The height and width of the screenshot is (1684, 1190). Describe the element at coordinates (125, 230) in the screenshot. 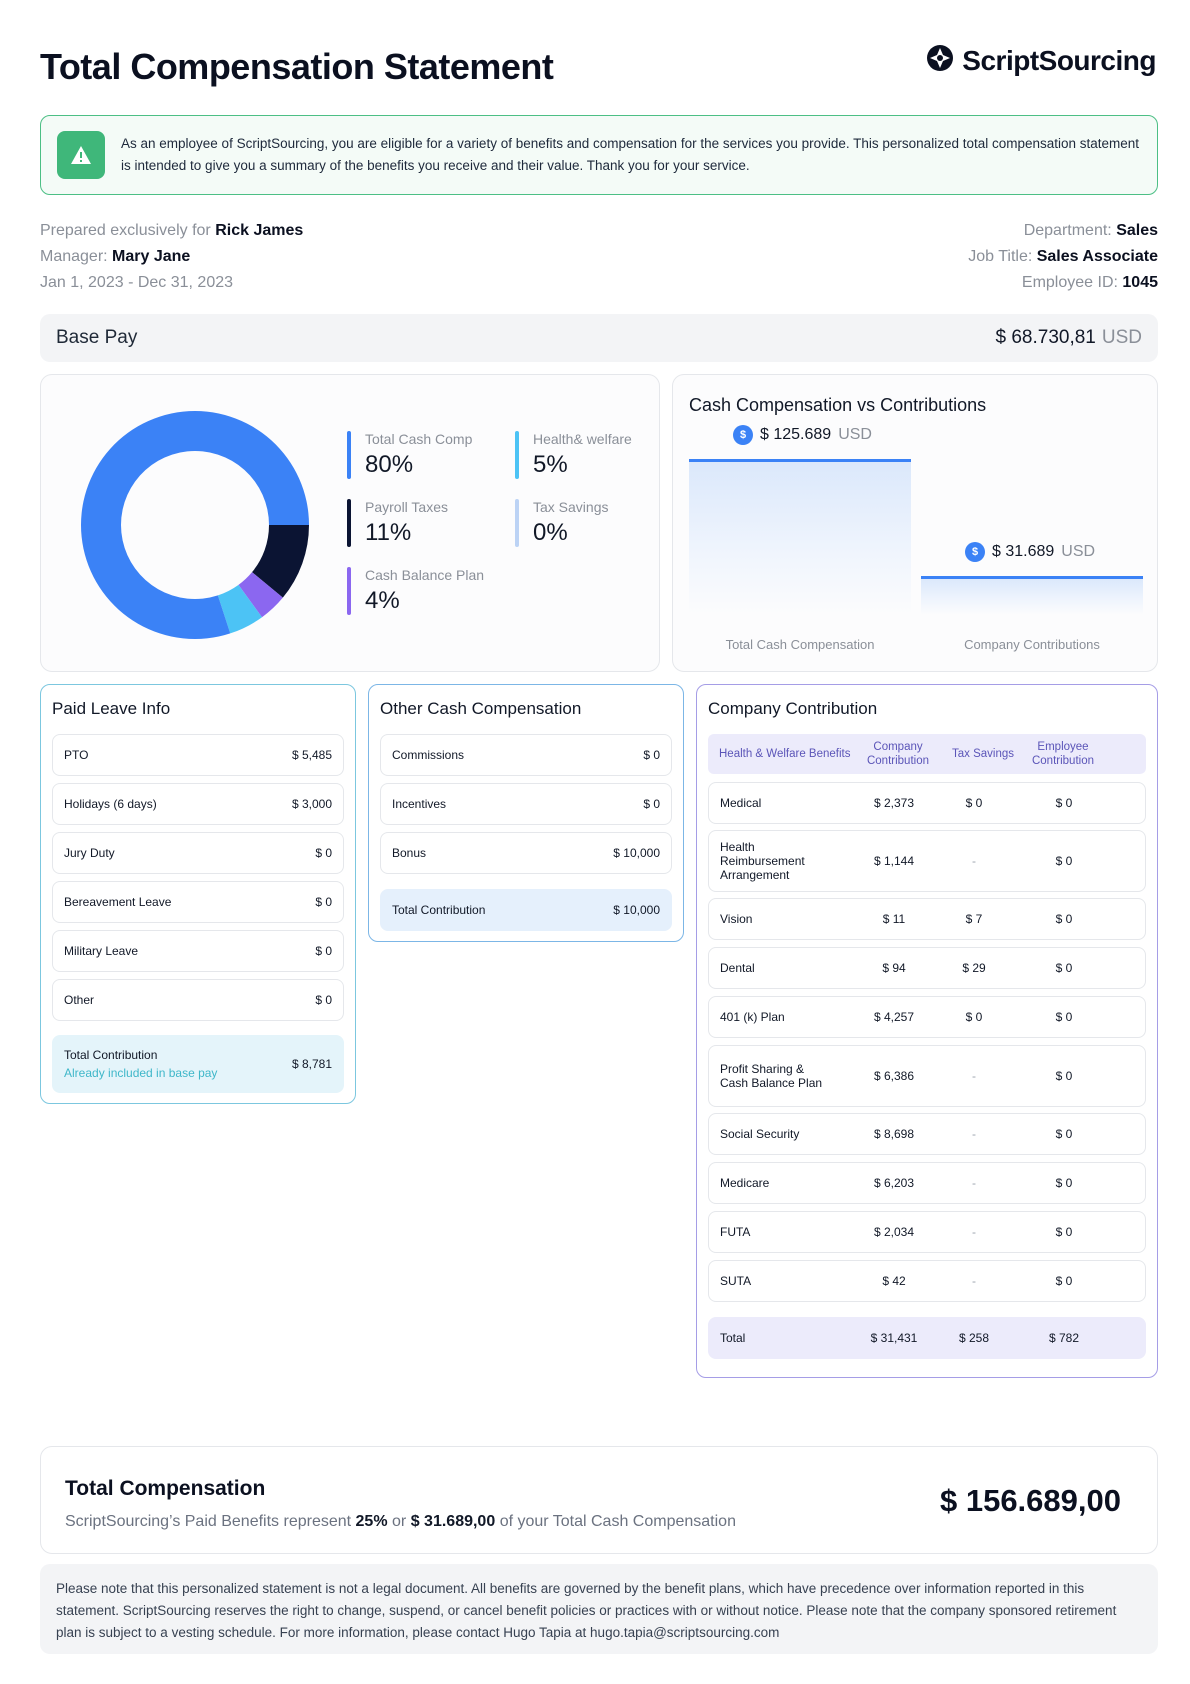

I see `prepared-label: Prepared exclusively for` at that location.